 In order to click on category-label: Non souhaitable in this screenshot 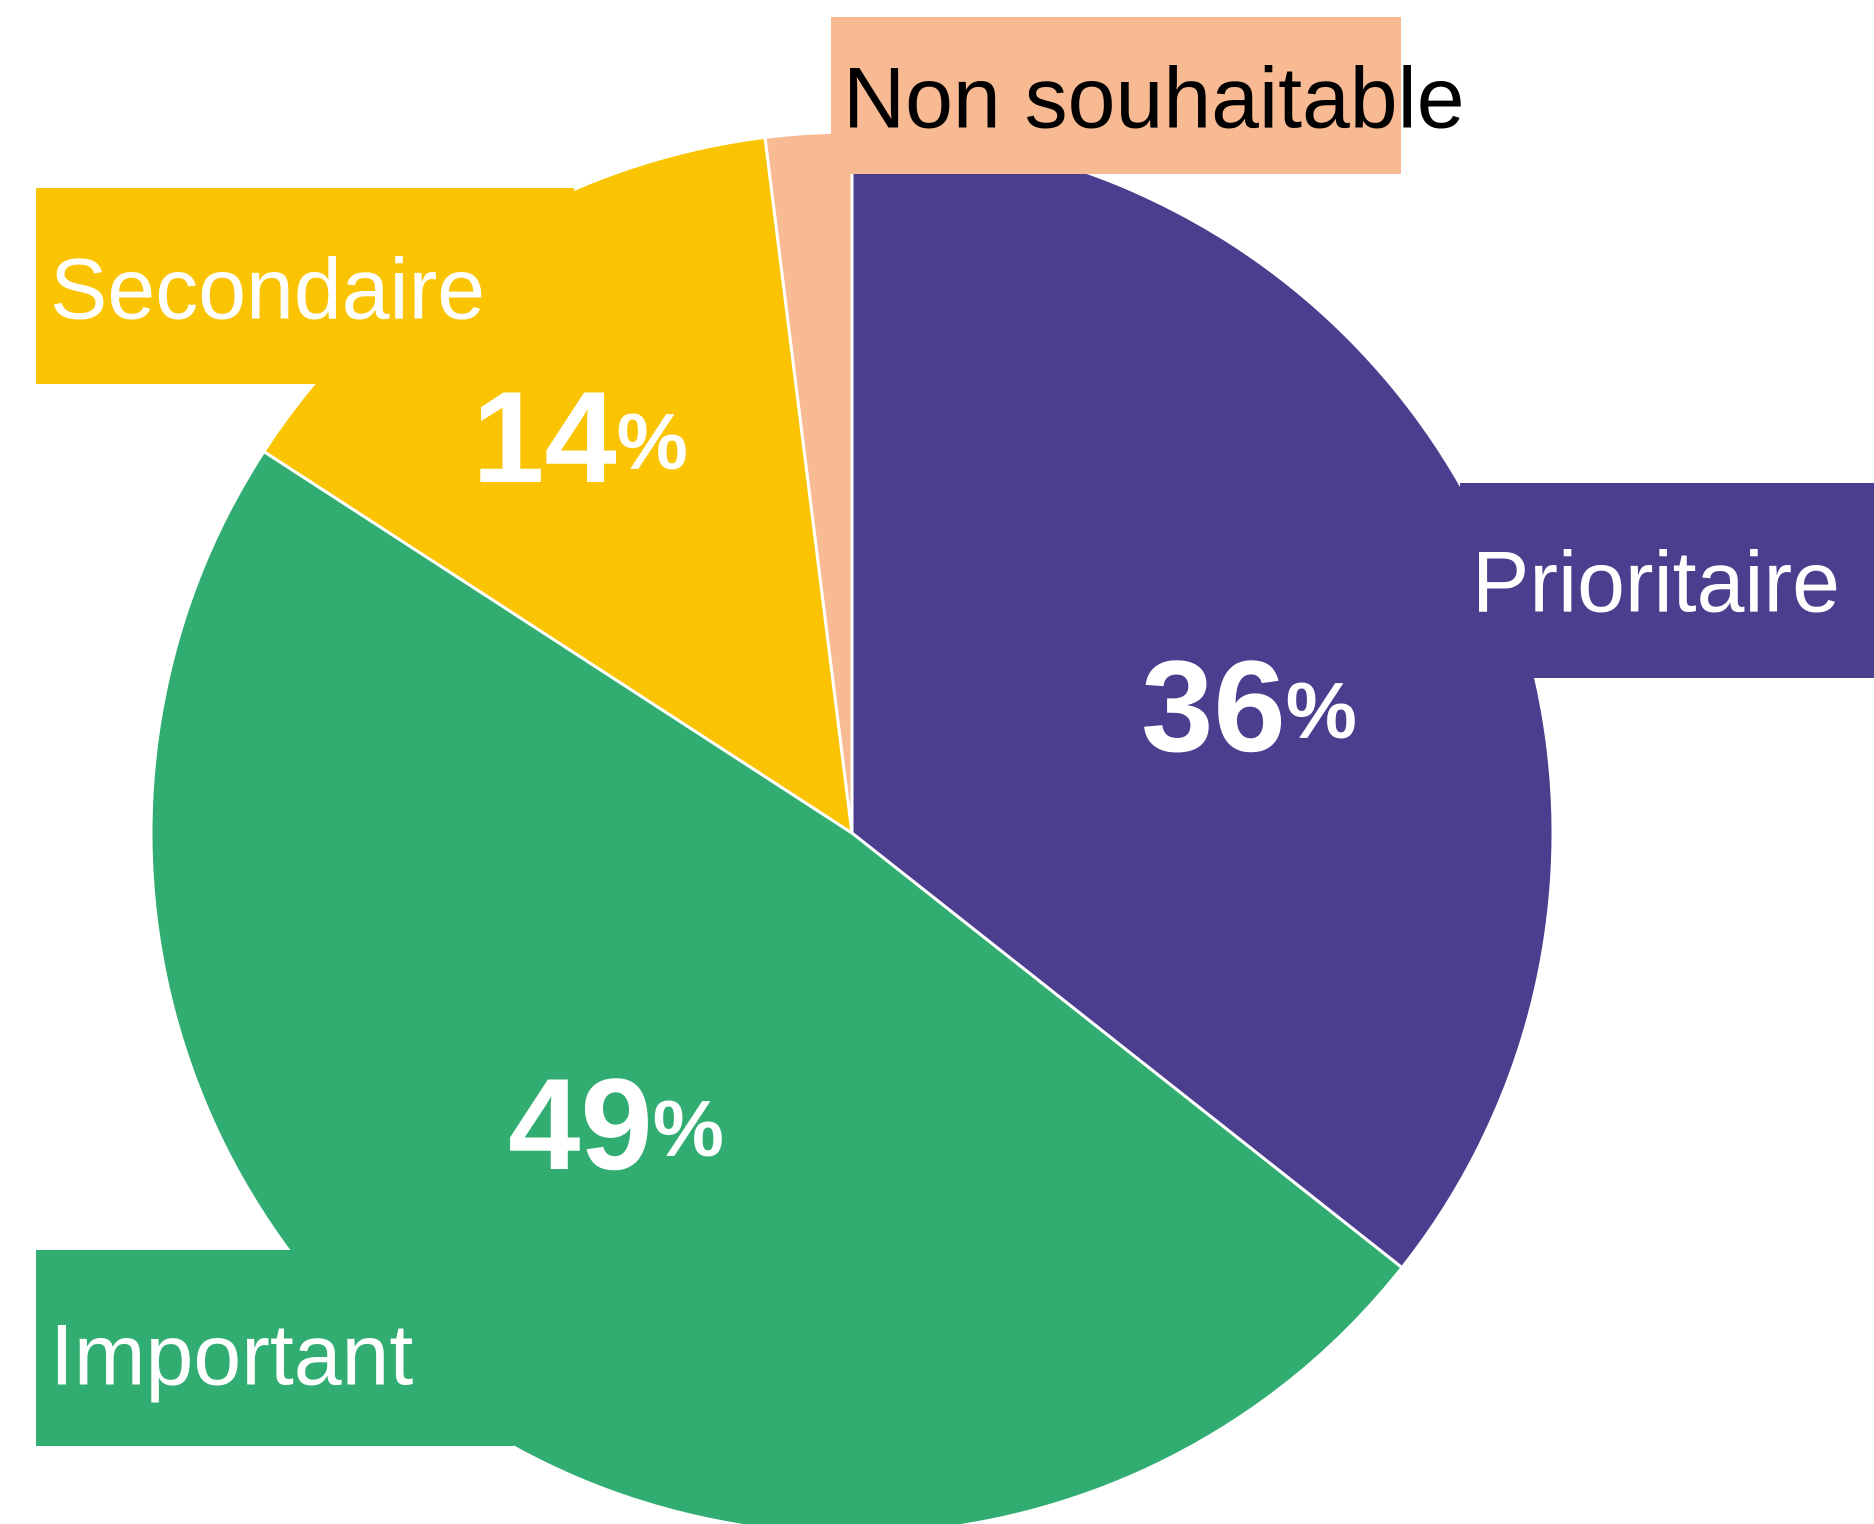, I will do `click(1154, 99)`.